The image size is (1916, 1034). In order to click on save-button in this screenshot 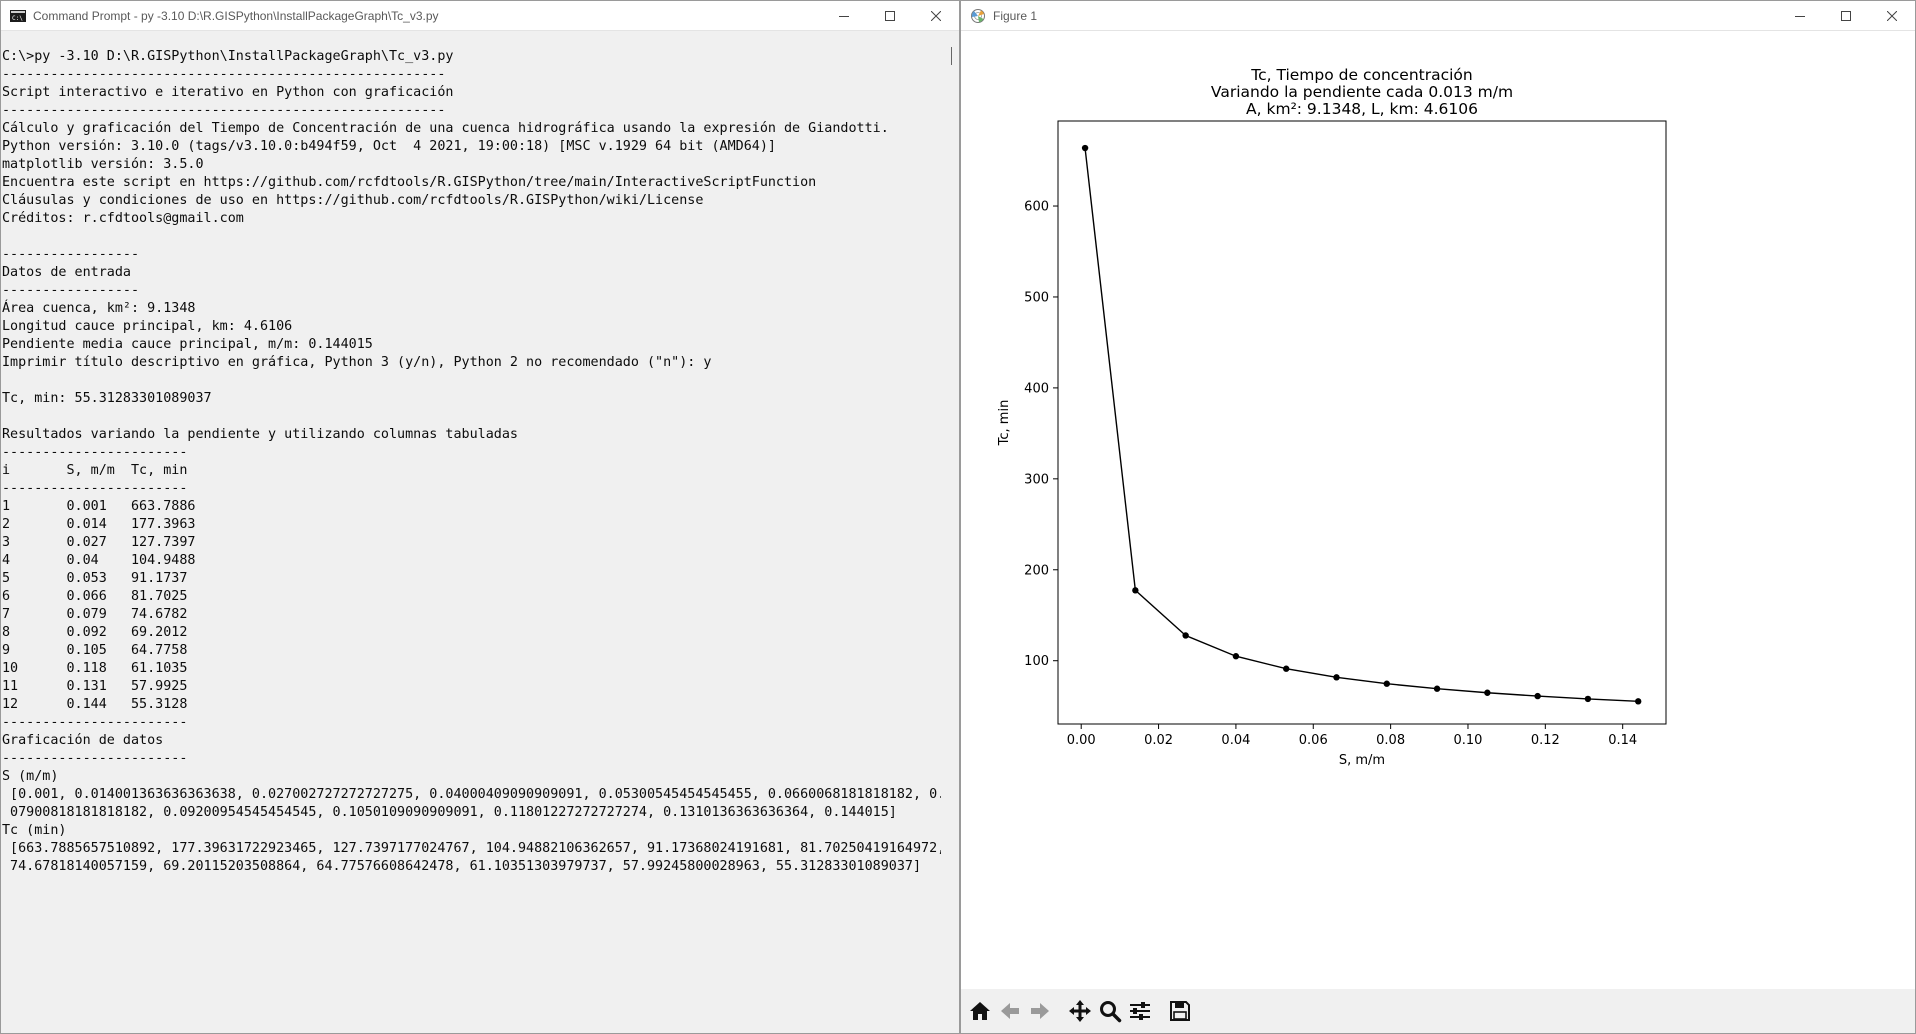, I will do `click(1180, 1011)`.